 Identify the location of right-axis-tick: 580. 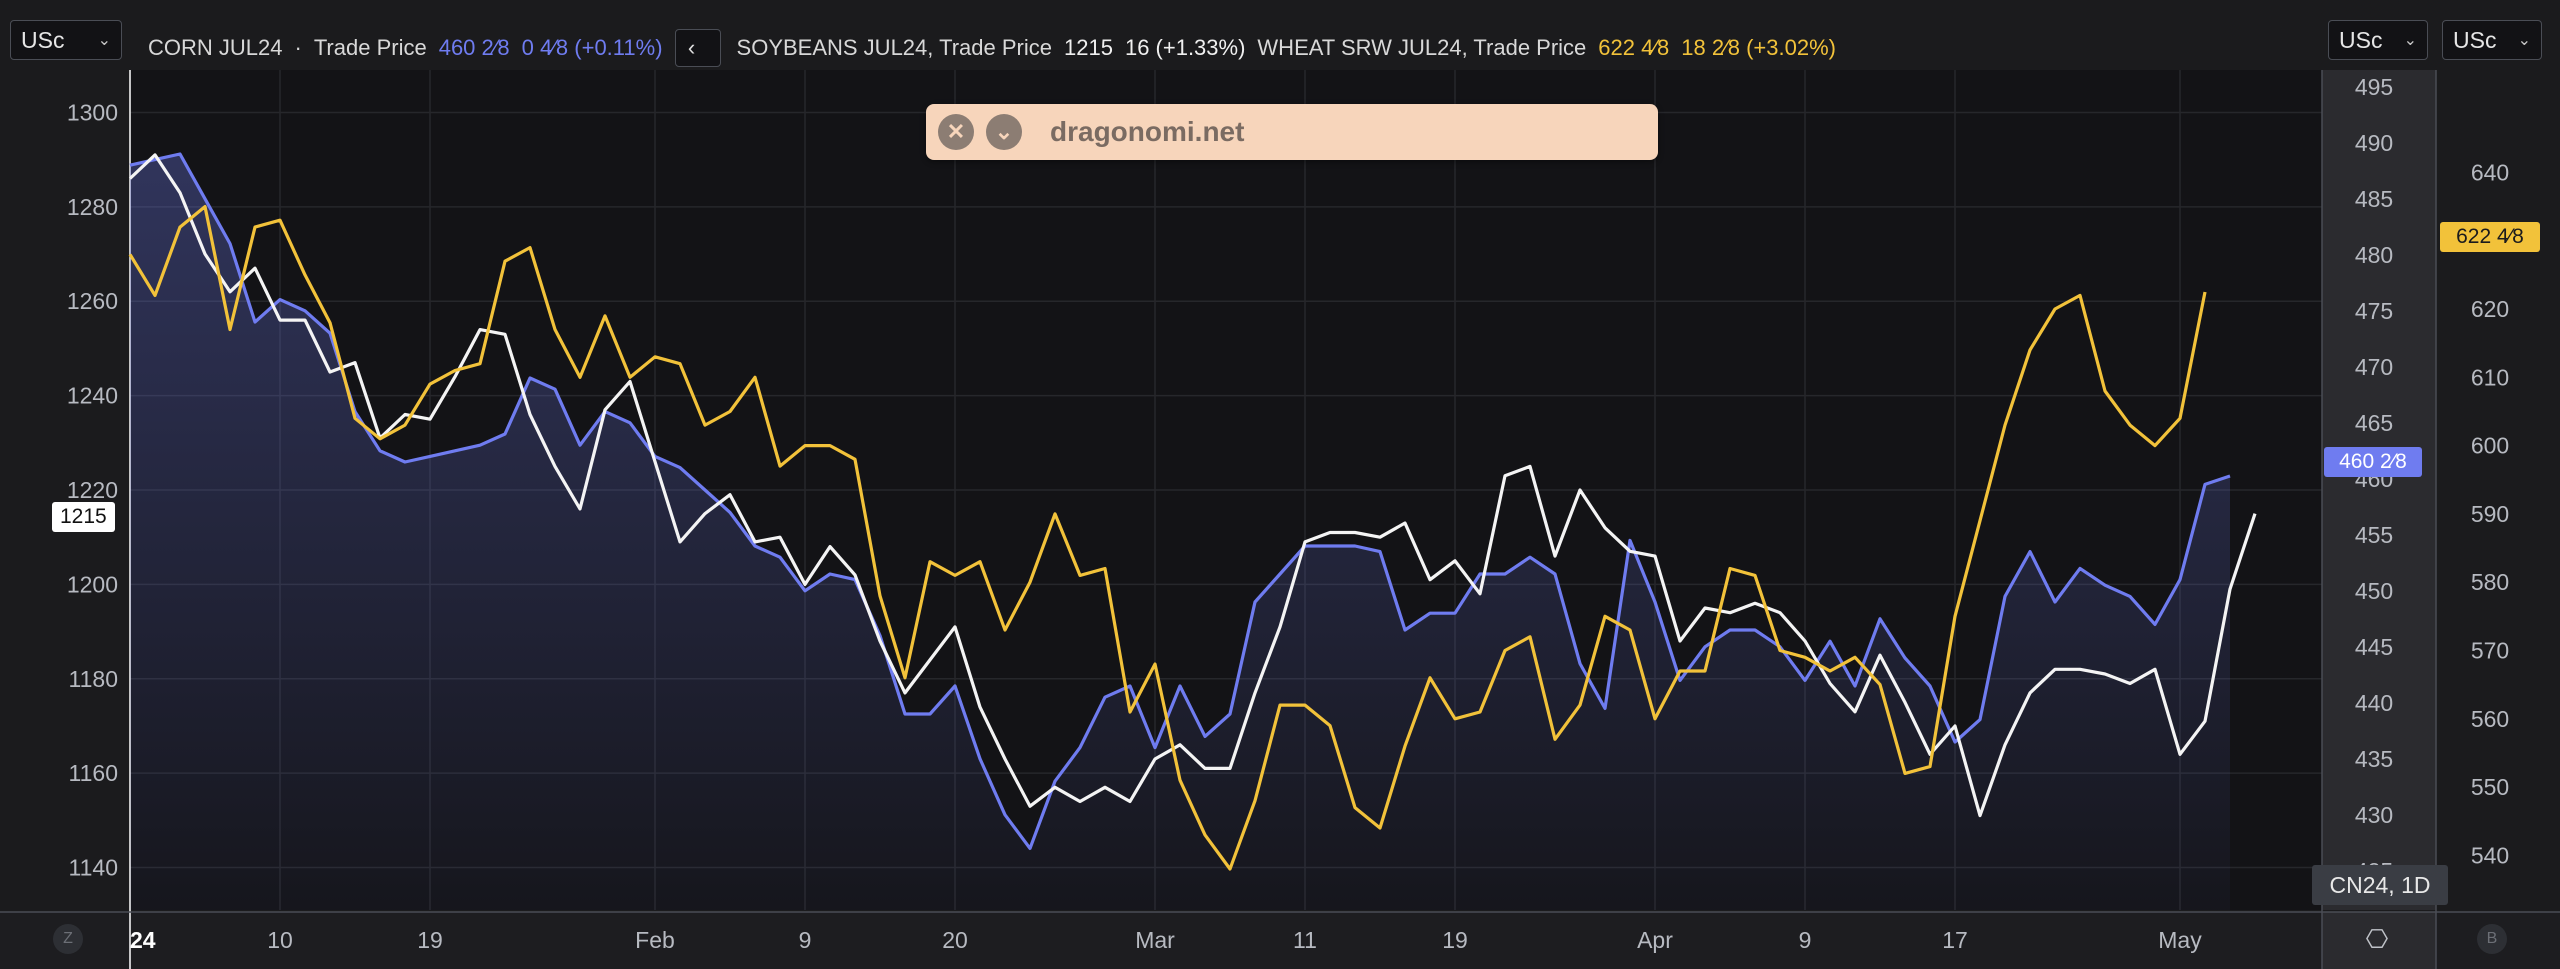
(2490, 582).